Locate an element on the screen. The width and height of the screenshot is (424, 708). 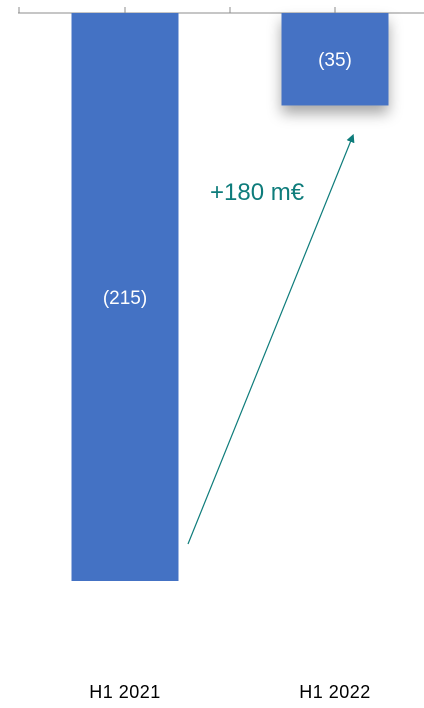
x-axis-ticks is located at coordinates (177, 10).